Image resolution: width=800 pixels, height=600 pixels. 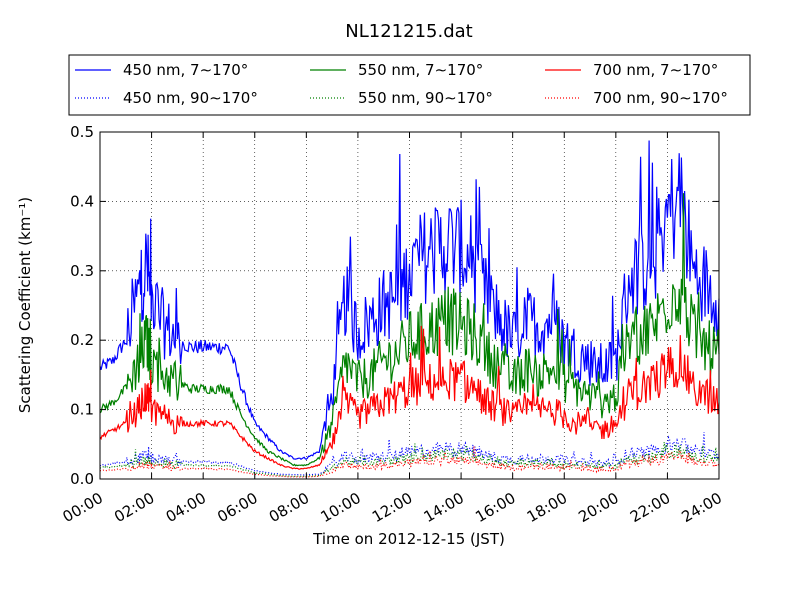 What do you see at coordinates (425, 98) in the screenshot?
I see `legend-label-4: 550 nm, 90∼170°` at bounding box center [425, 98].